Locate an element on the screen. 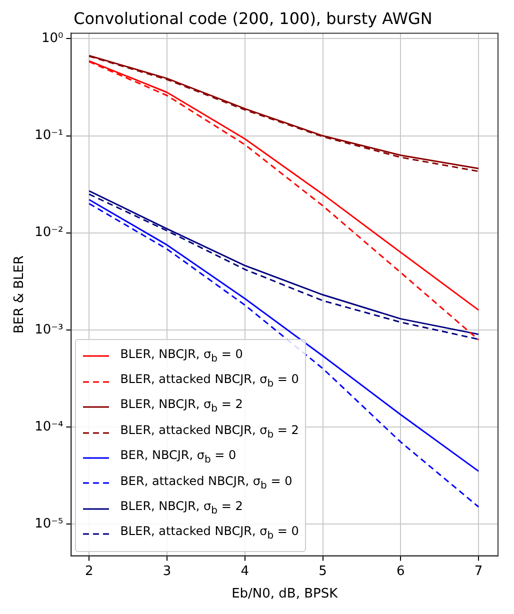 The width and height of the screenshot is (514, 614). legend-label: BER, NBCJR, σ$_{b}$ = 0 is located at coordinates (178, 457).